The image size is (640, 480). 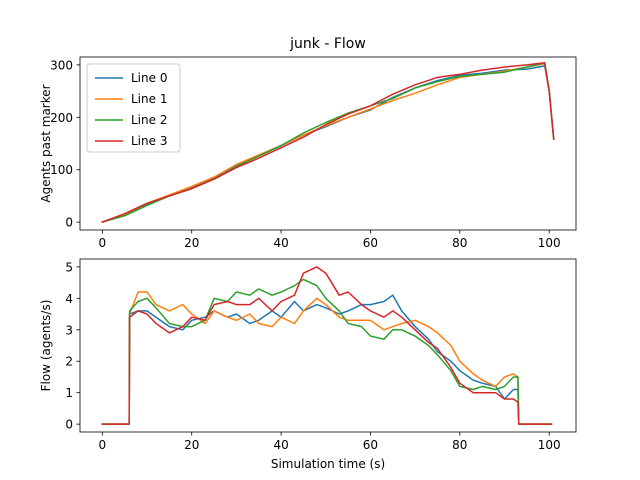 I want to click on y-tick-label: 2, so click(x=69, y=362).